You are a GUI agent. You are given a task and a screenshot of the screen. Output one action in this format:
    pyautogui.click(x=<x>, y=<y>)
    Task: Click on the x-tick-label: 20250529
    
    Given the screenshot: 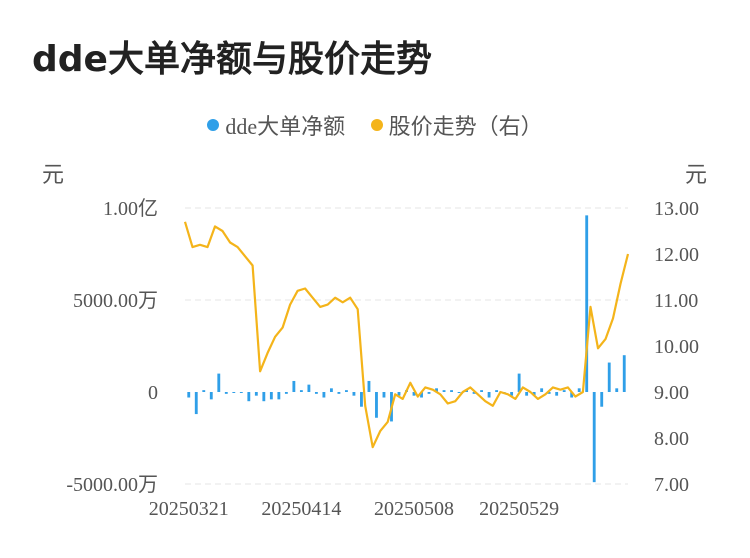 What is the action you would take?
    pyautogui.click(x=519, y=509)
    